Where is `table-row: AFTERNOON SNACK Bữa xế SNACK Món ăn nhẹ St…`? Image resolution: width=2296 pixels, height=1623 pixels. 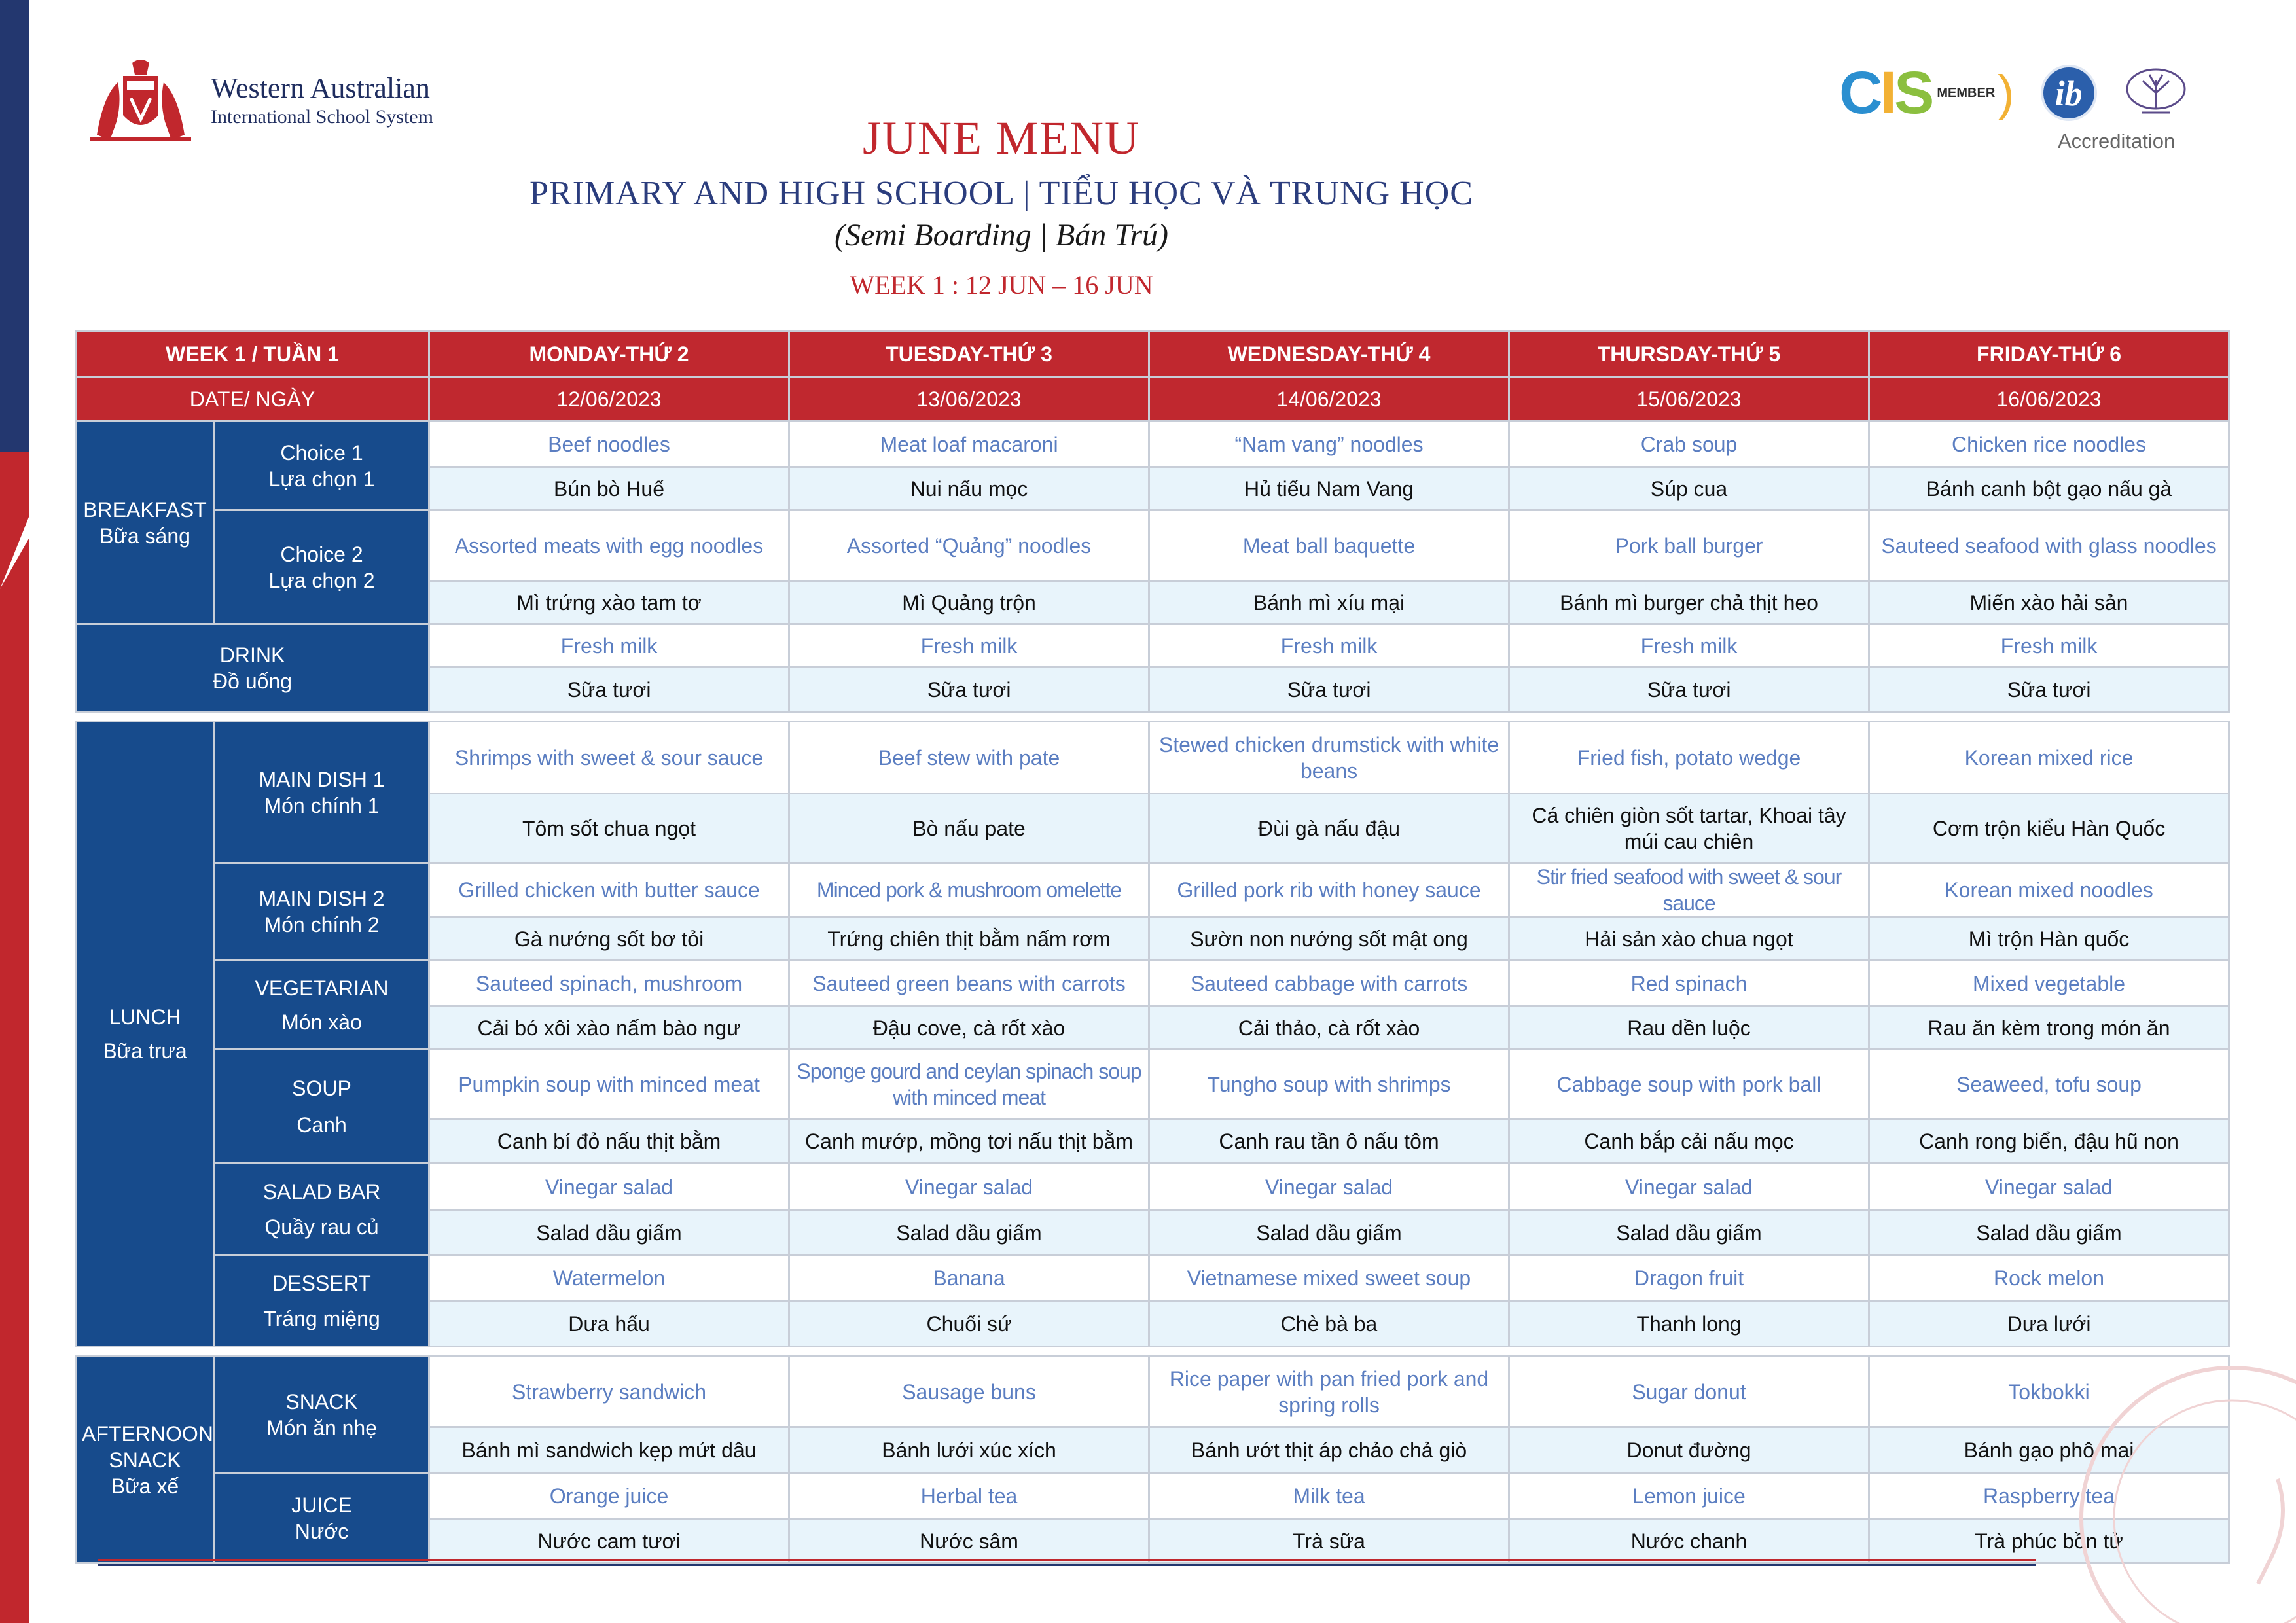 table-row: AFTERNOON SNACK Bữa xế SNACK Món ăn nhẹ St… is located at coordinates (1153, 1459).